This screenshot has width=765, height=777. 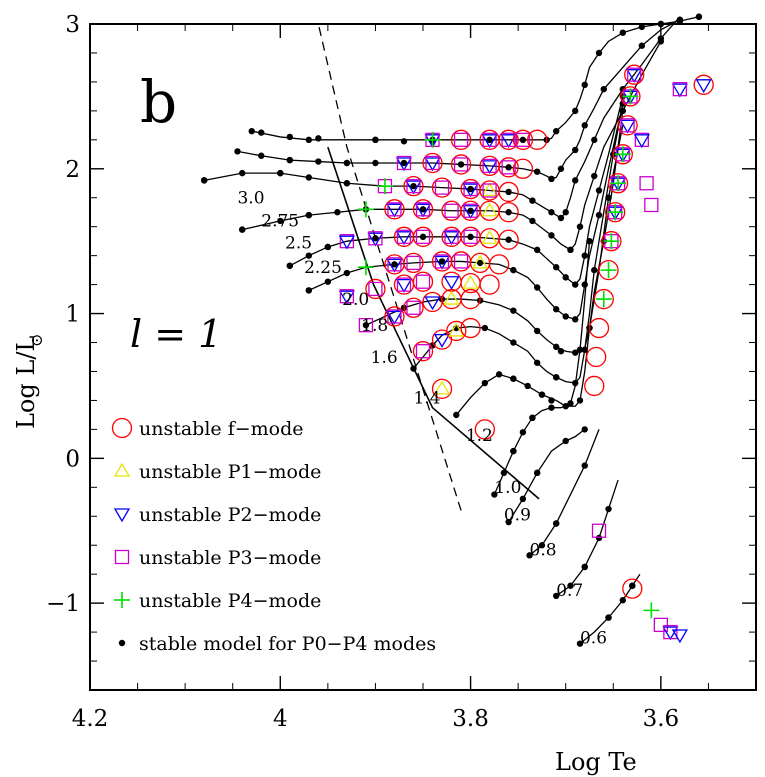 I want to click on x-tick-label: 3.6, so click(x=661, y=719).